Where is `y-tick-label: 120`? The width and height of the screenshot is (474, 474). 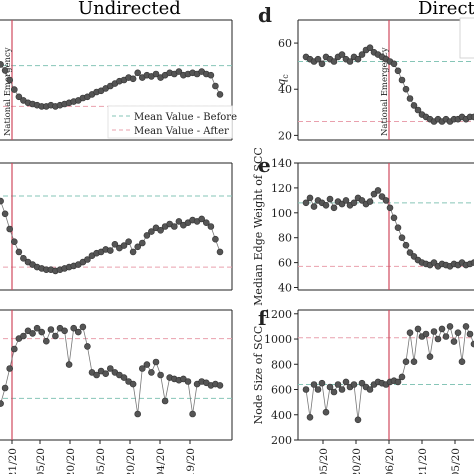 y-tick-label: 120 is located at coordinates (281, 188).